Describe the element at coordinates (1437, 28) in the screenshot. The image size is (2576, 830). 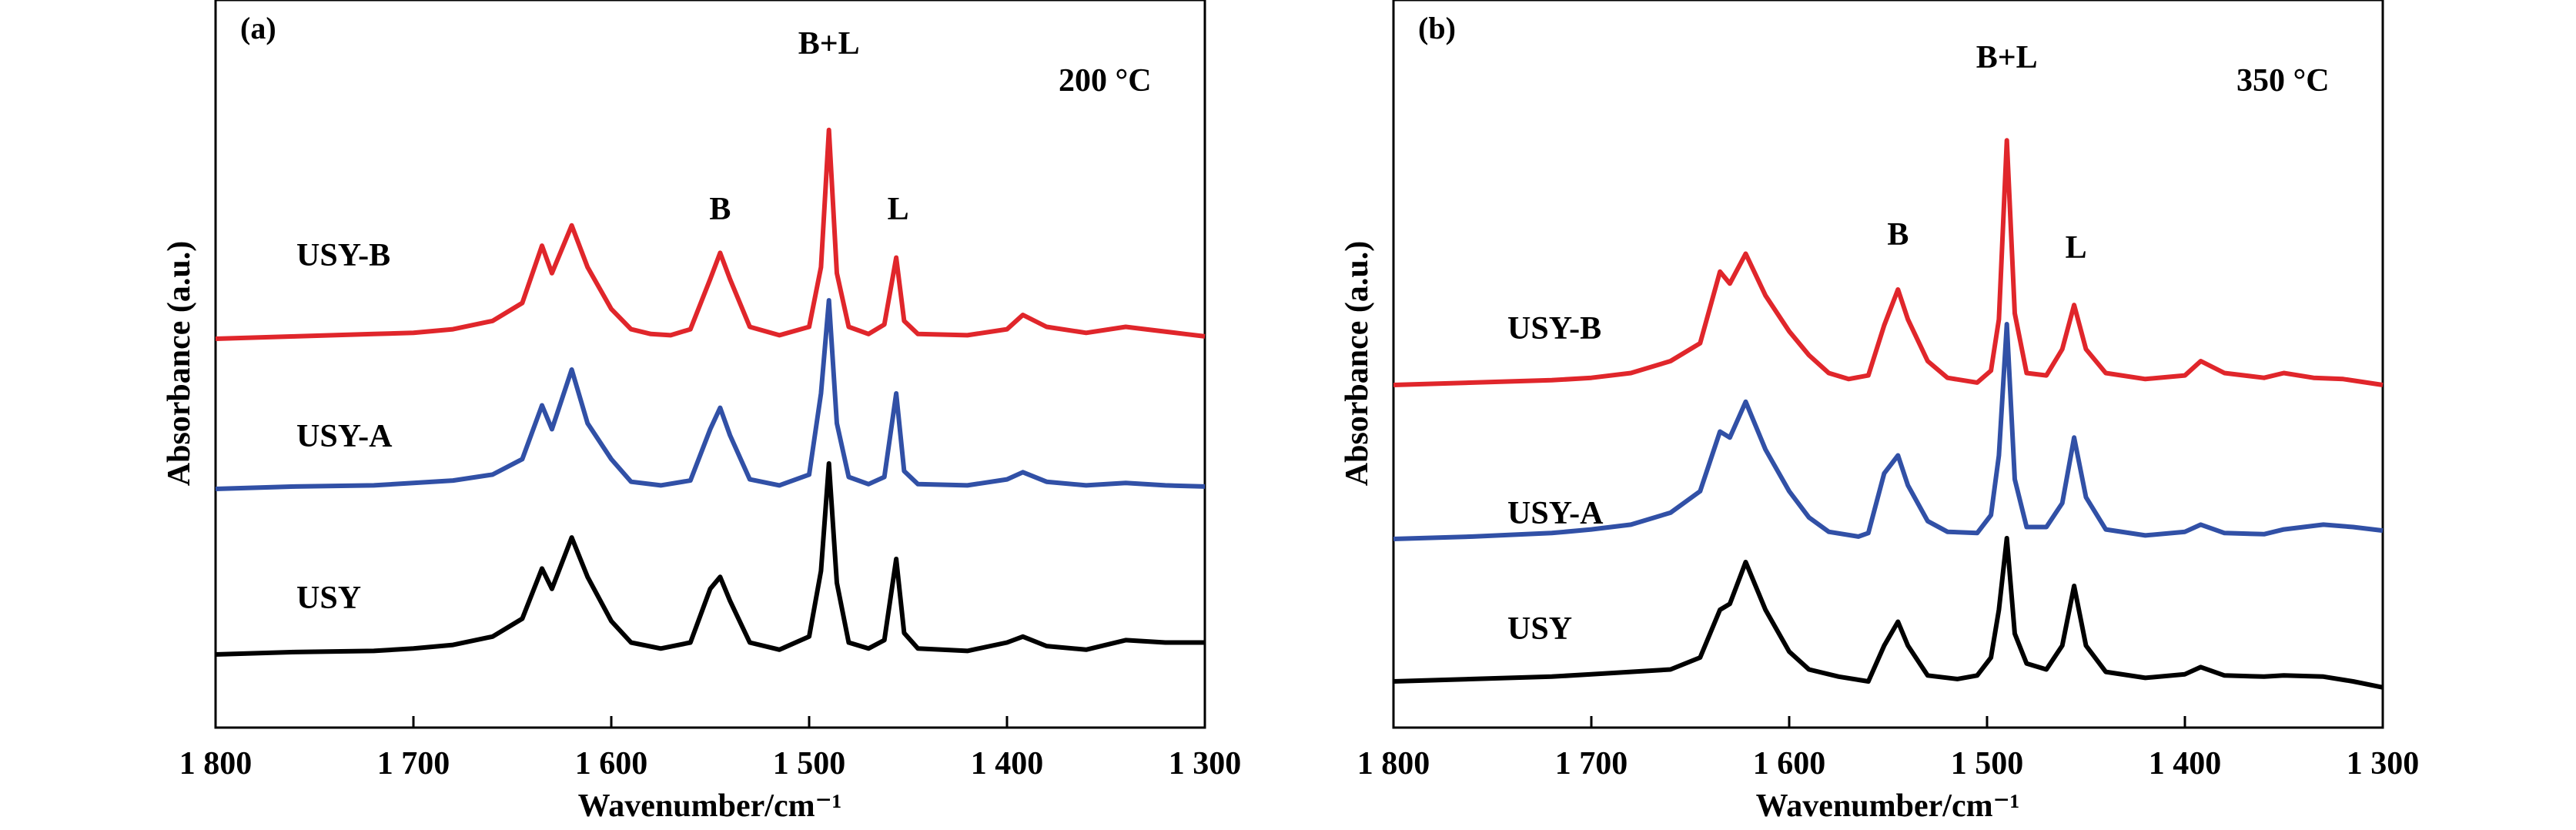
I see `panel-label: (b)` at that location.